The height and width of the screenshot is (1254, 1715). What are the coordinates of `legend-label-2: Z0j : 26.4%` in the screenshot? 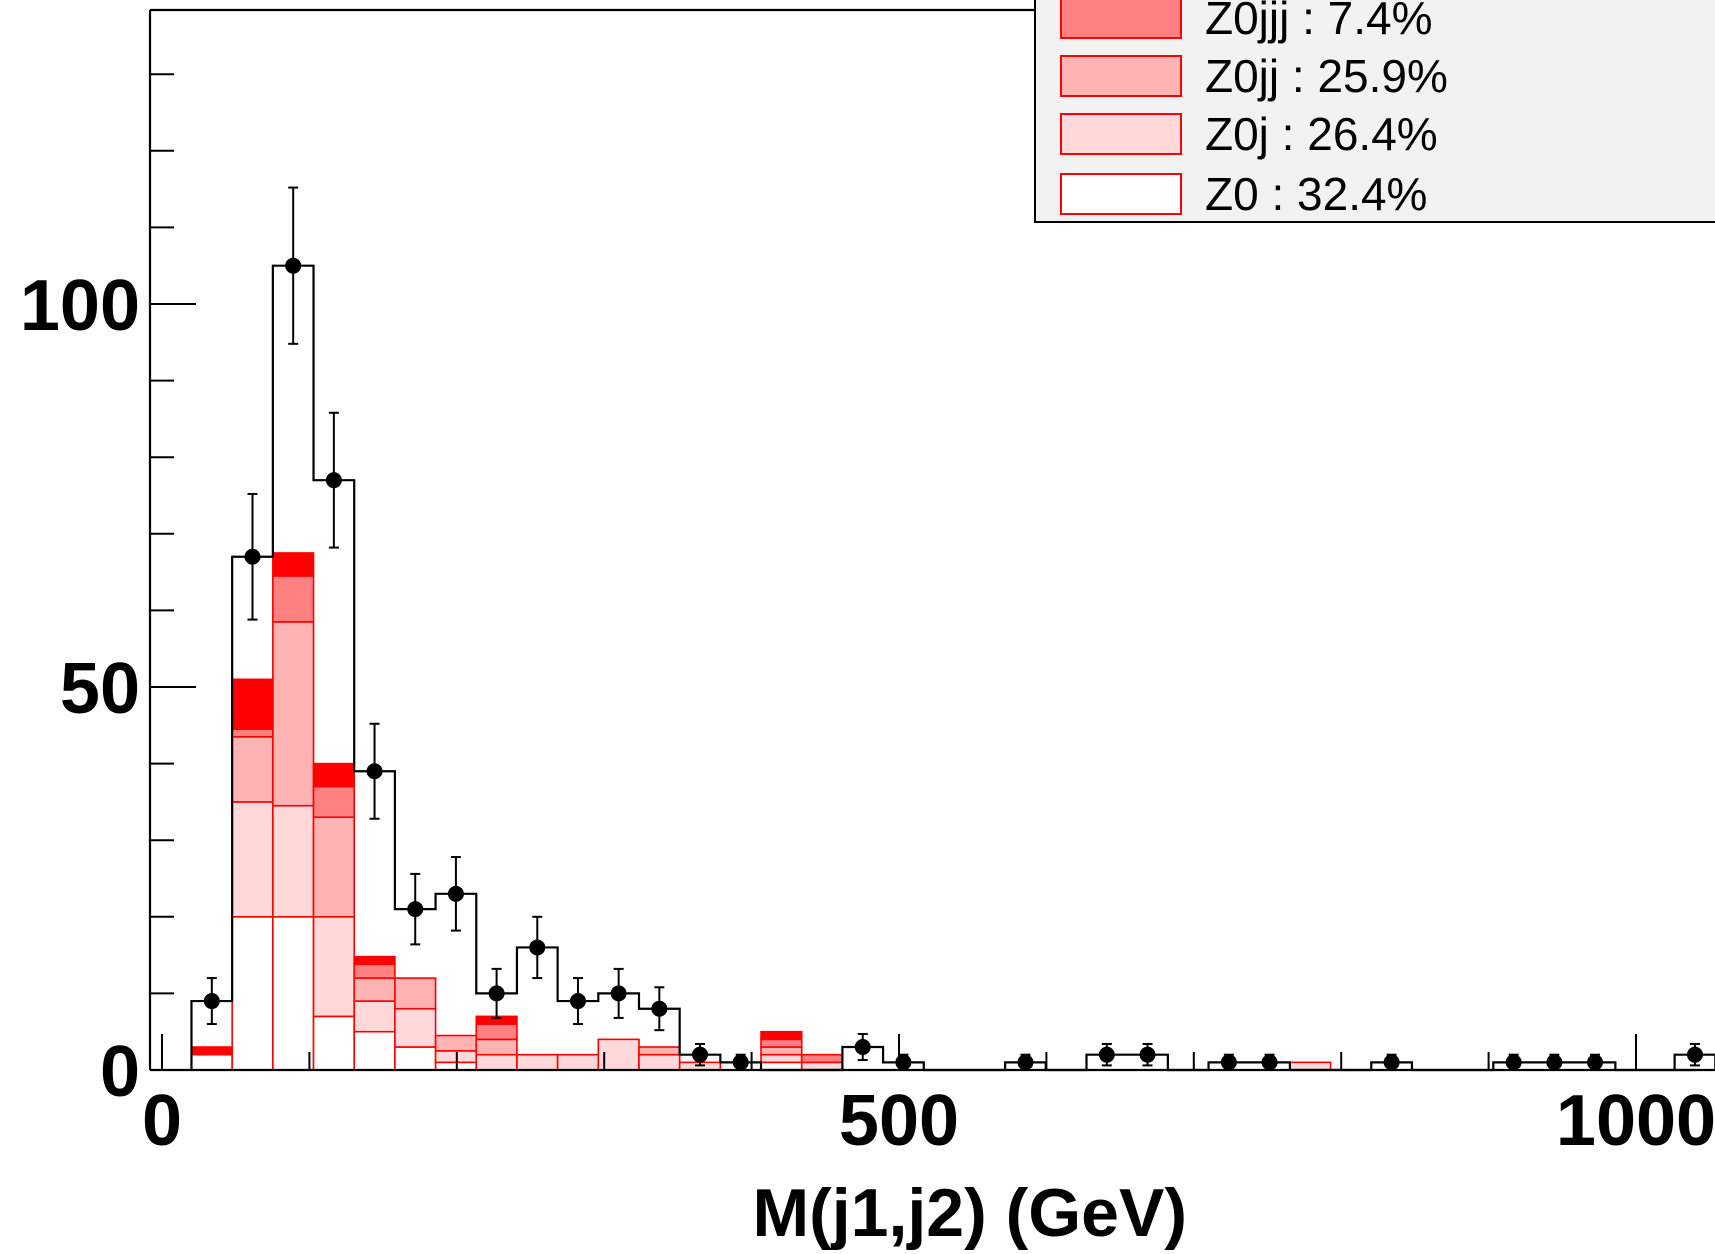 It's located at (1321, 134).